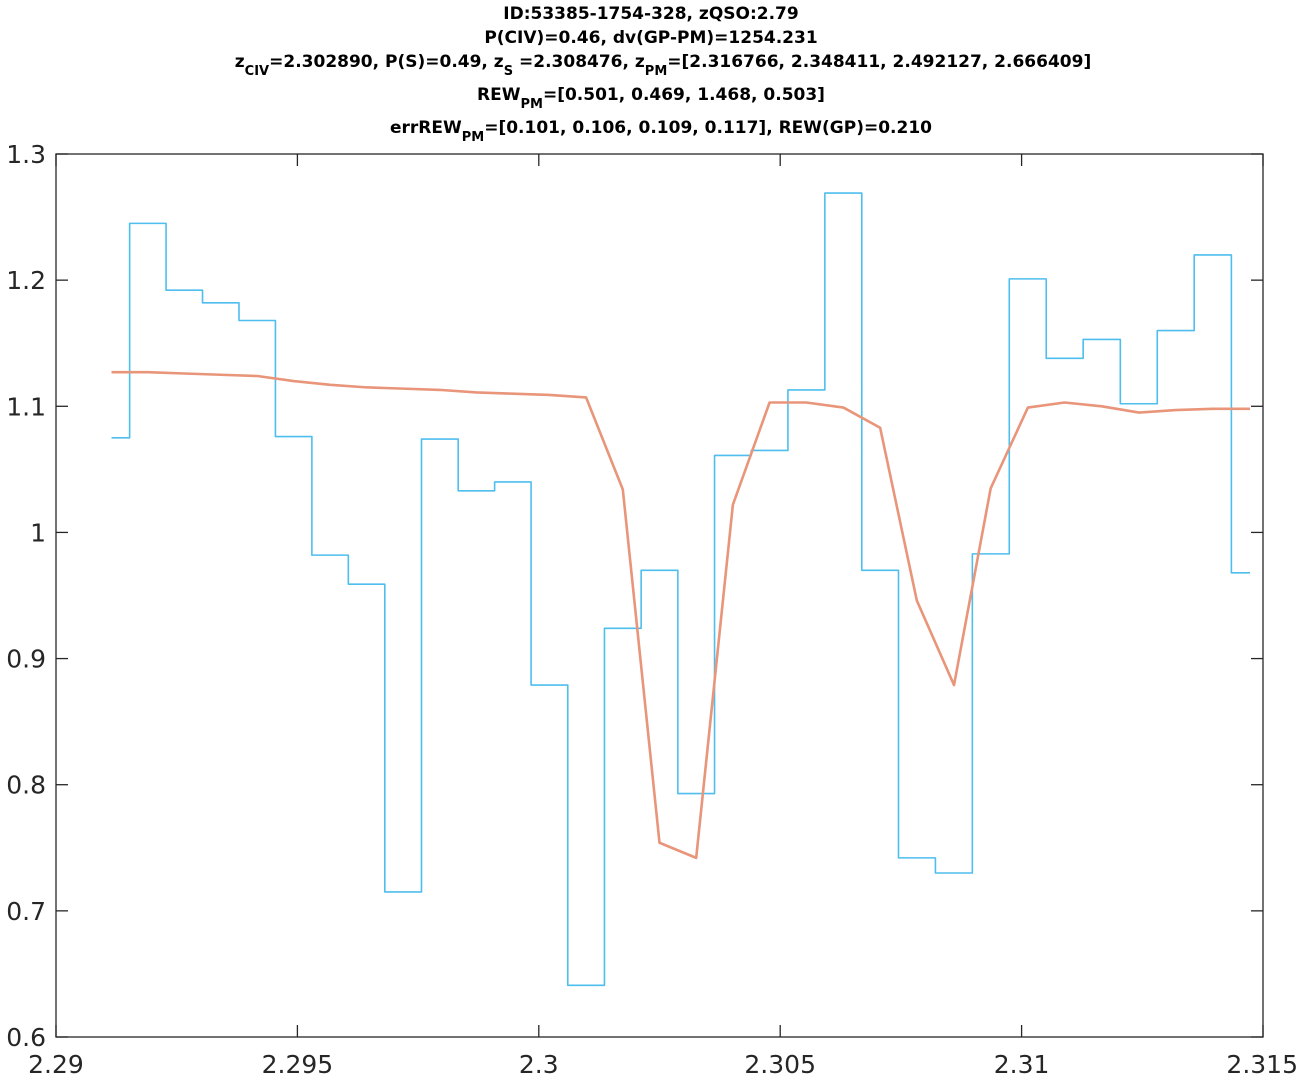 This screenshot has width=1302, height=1079. I want to click on x-tick-label: 2.295, so click(298, 1064).